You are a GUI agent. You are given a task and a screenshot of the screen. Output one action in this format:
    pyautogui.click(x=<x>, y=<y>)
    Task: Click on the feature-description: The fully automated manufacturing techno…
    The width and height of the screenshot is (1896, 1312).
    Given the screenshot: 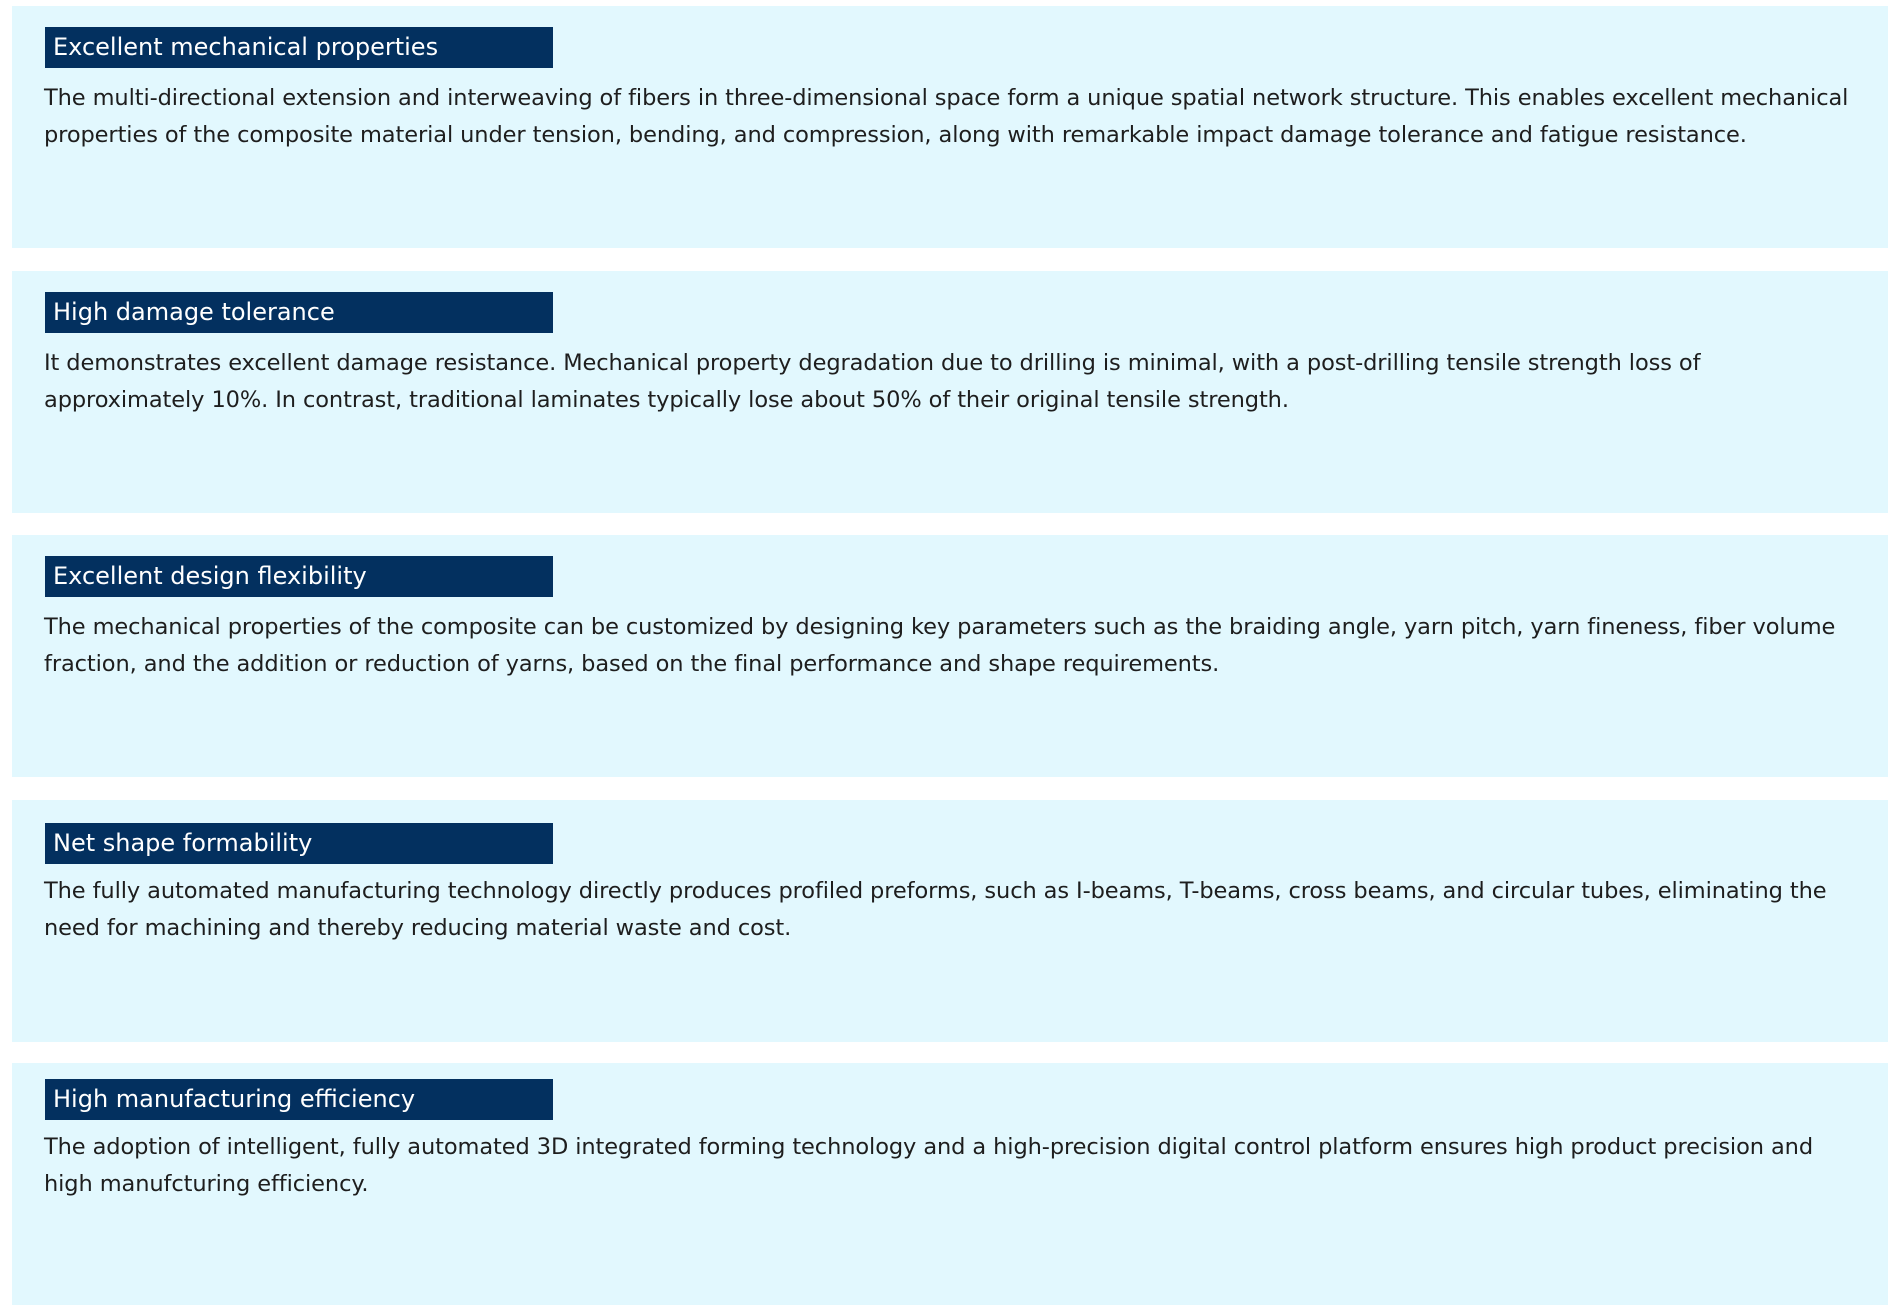 What is the action you would take?
    pyautogui.click(x=935, y=909)
    